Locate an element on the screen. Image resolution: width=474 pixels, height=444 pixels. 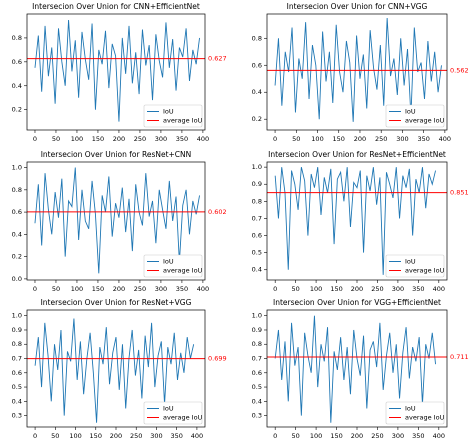
average-label: 0.602 is located at coordinates (217, 212).